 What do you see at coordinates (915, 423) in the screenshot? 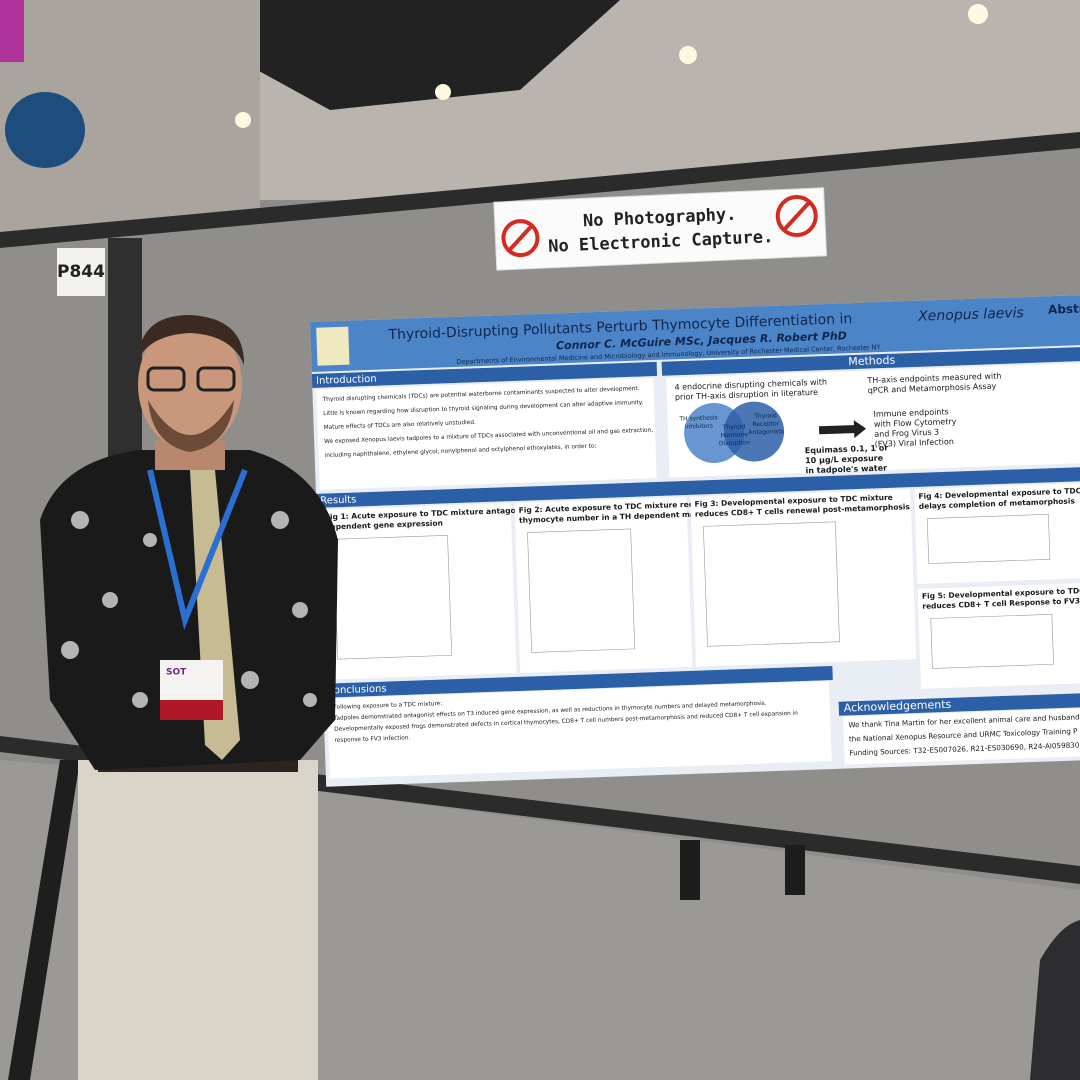
I see `text-line: with Flow Cytometry` at bounding box center [915, 423].